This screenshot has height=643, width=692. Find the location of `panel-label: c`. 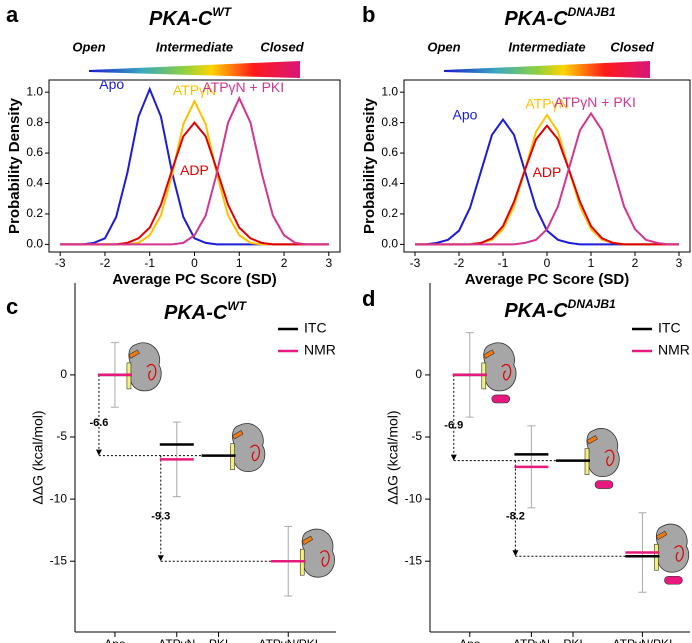

panel-label: c is located at coordinates (12, 306).